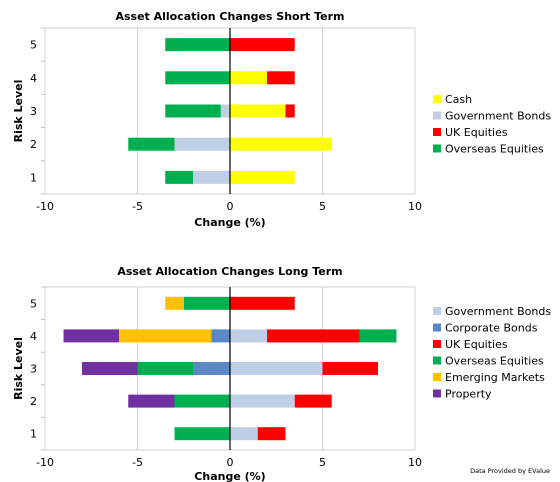  What do you see at coordinates (229, 271) in the screenshot?
I see `chart-title: Asset Allocation Changes Long Term` at bounding box center [229, 271].